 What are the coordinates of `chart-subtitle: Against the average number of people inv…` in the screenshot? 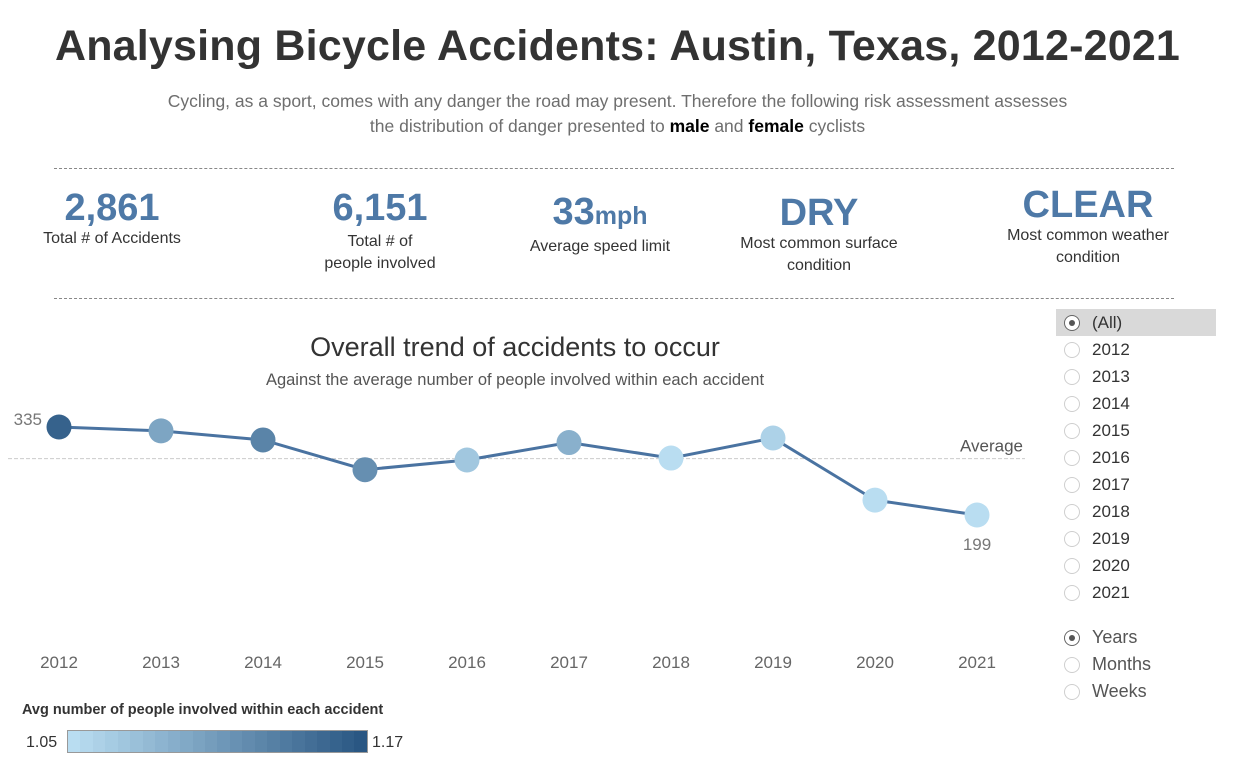 It's located at (515, 380).